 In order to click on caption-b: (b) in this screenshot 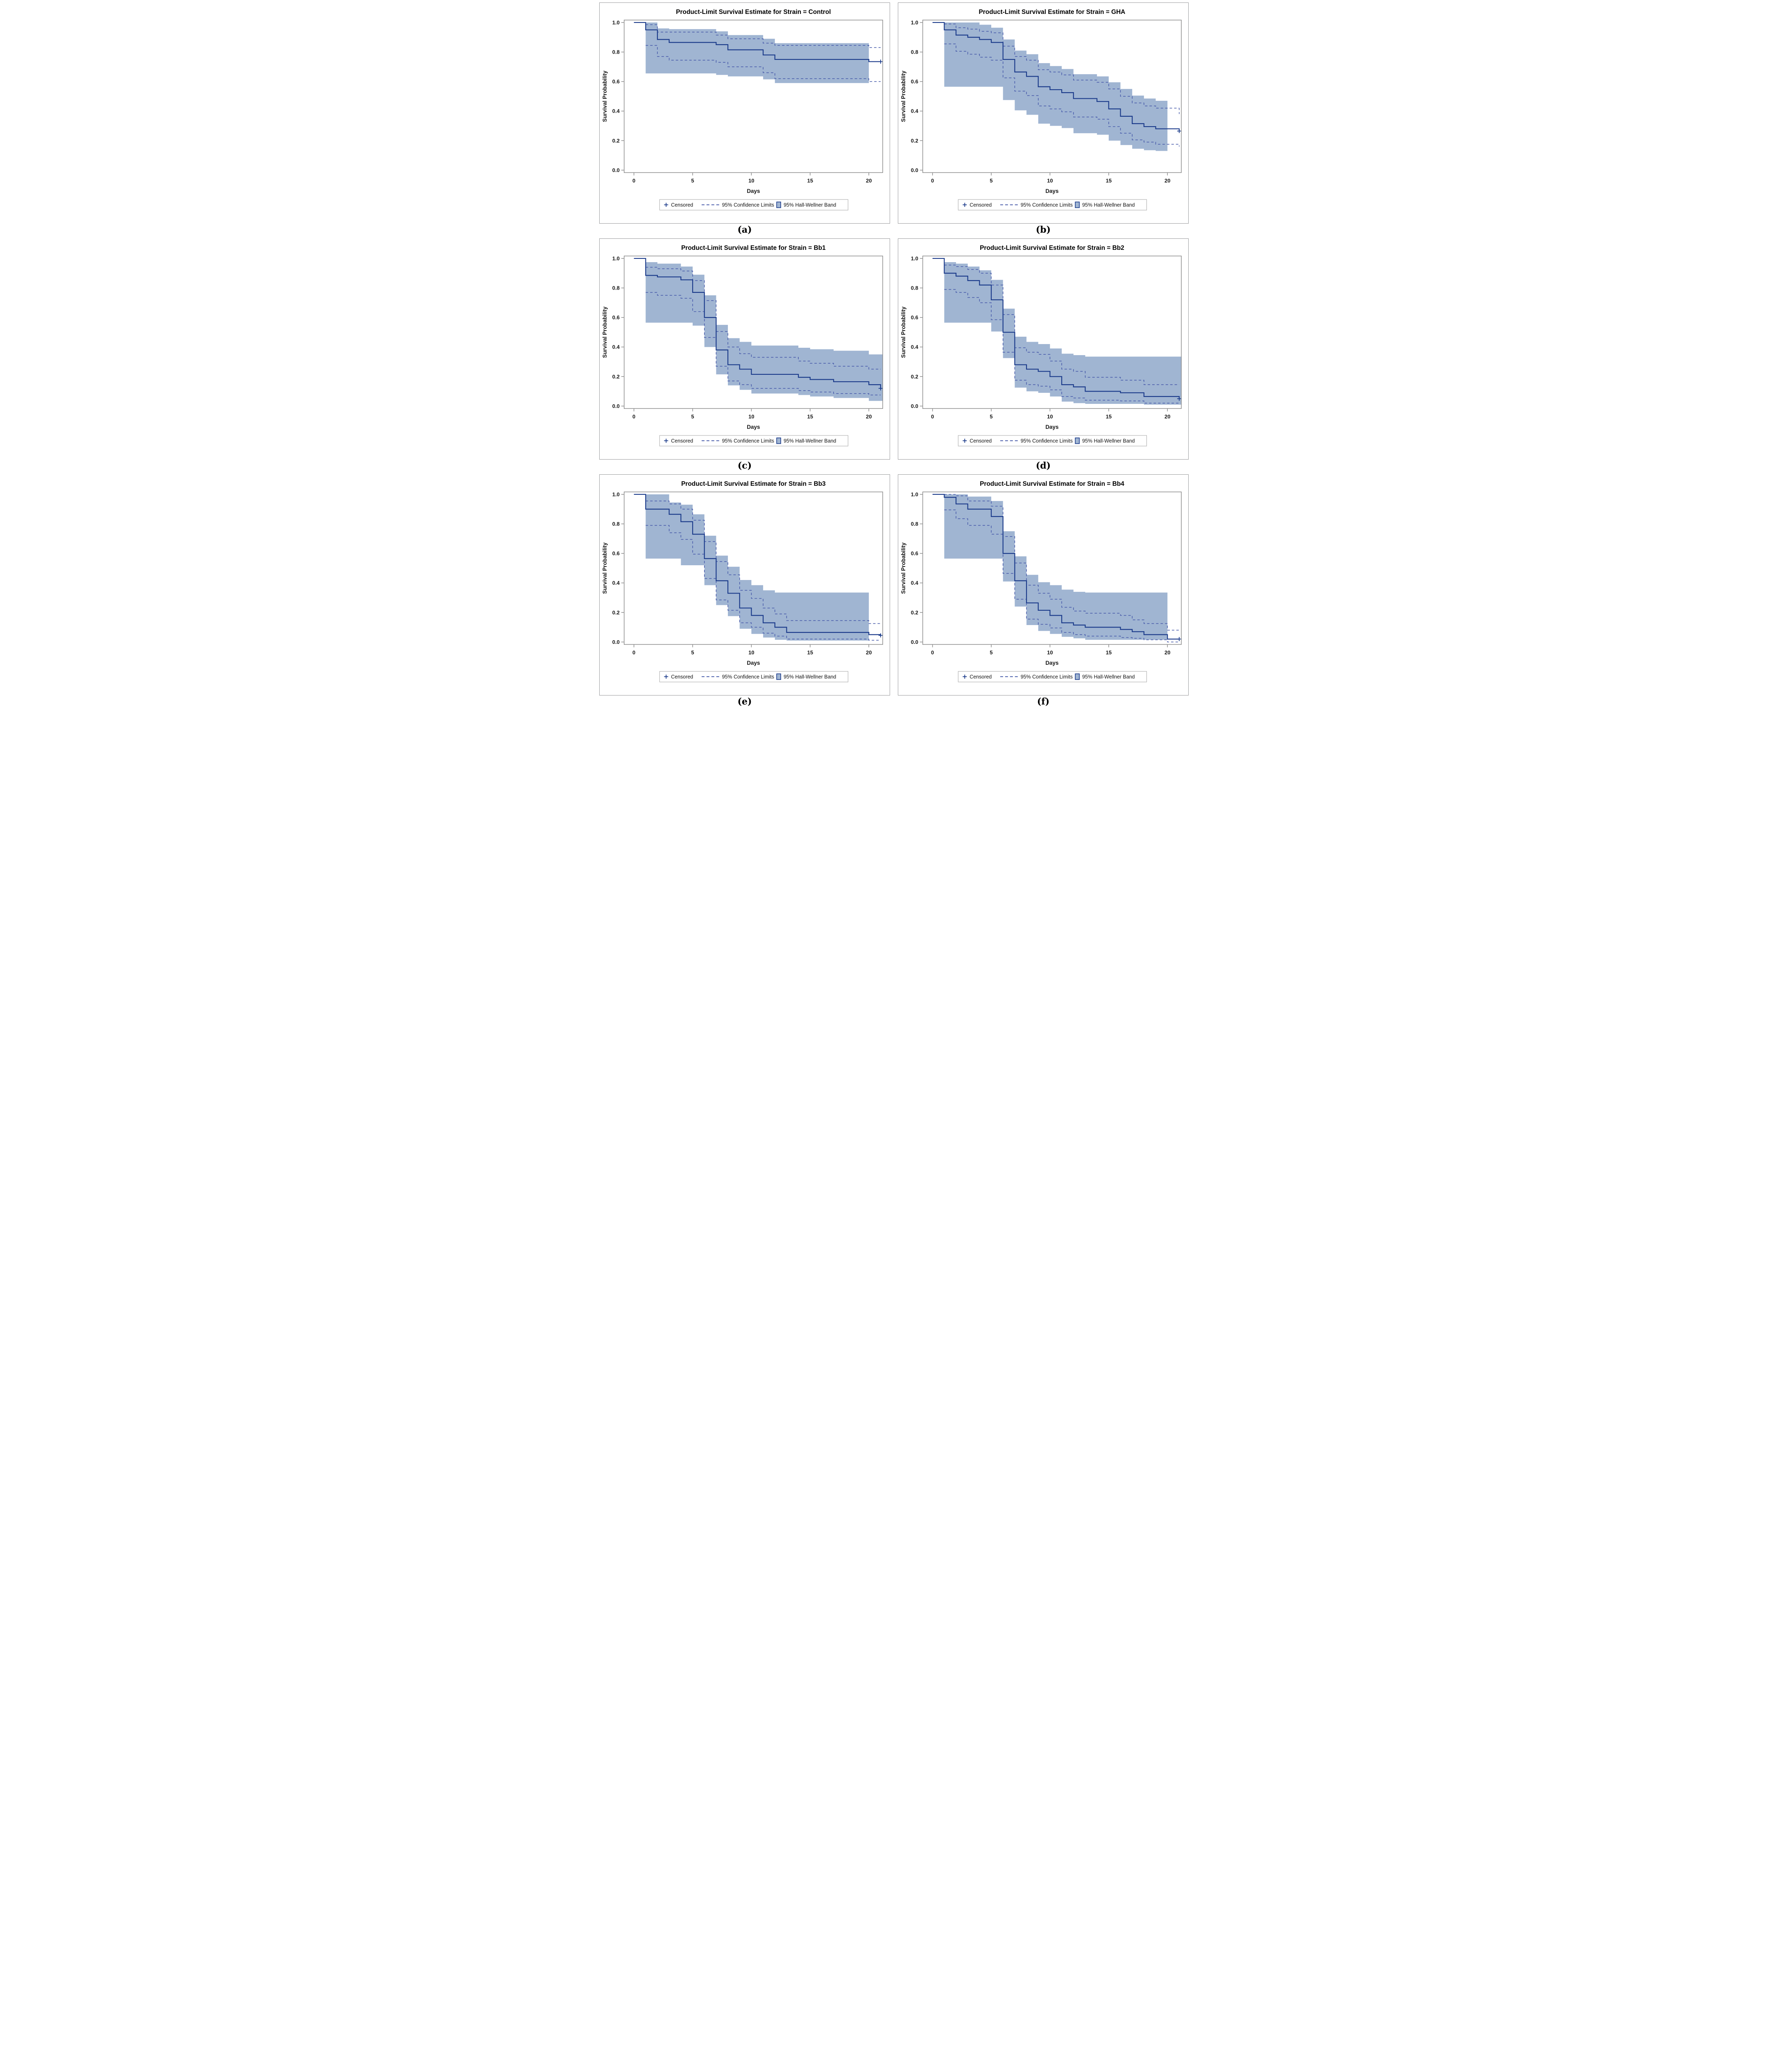, I will do `click(1043, 229)`.